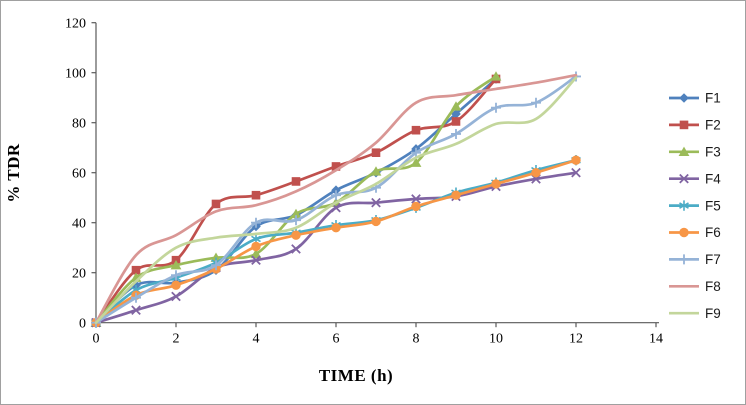 This screenshot has width=746, height=405. Describe the element at coordinates (576, 339) in the screenshot. I see `x-tick-label: 12` at that location.